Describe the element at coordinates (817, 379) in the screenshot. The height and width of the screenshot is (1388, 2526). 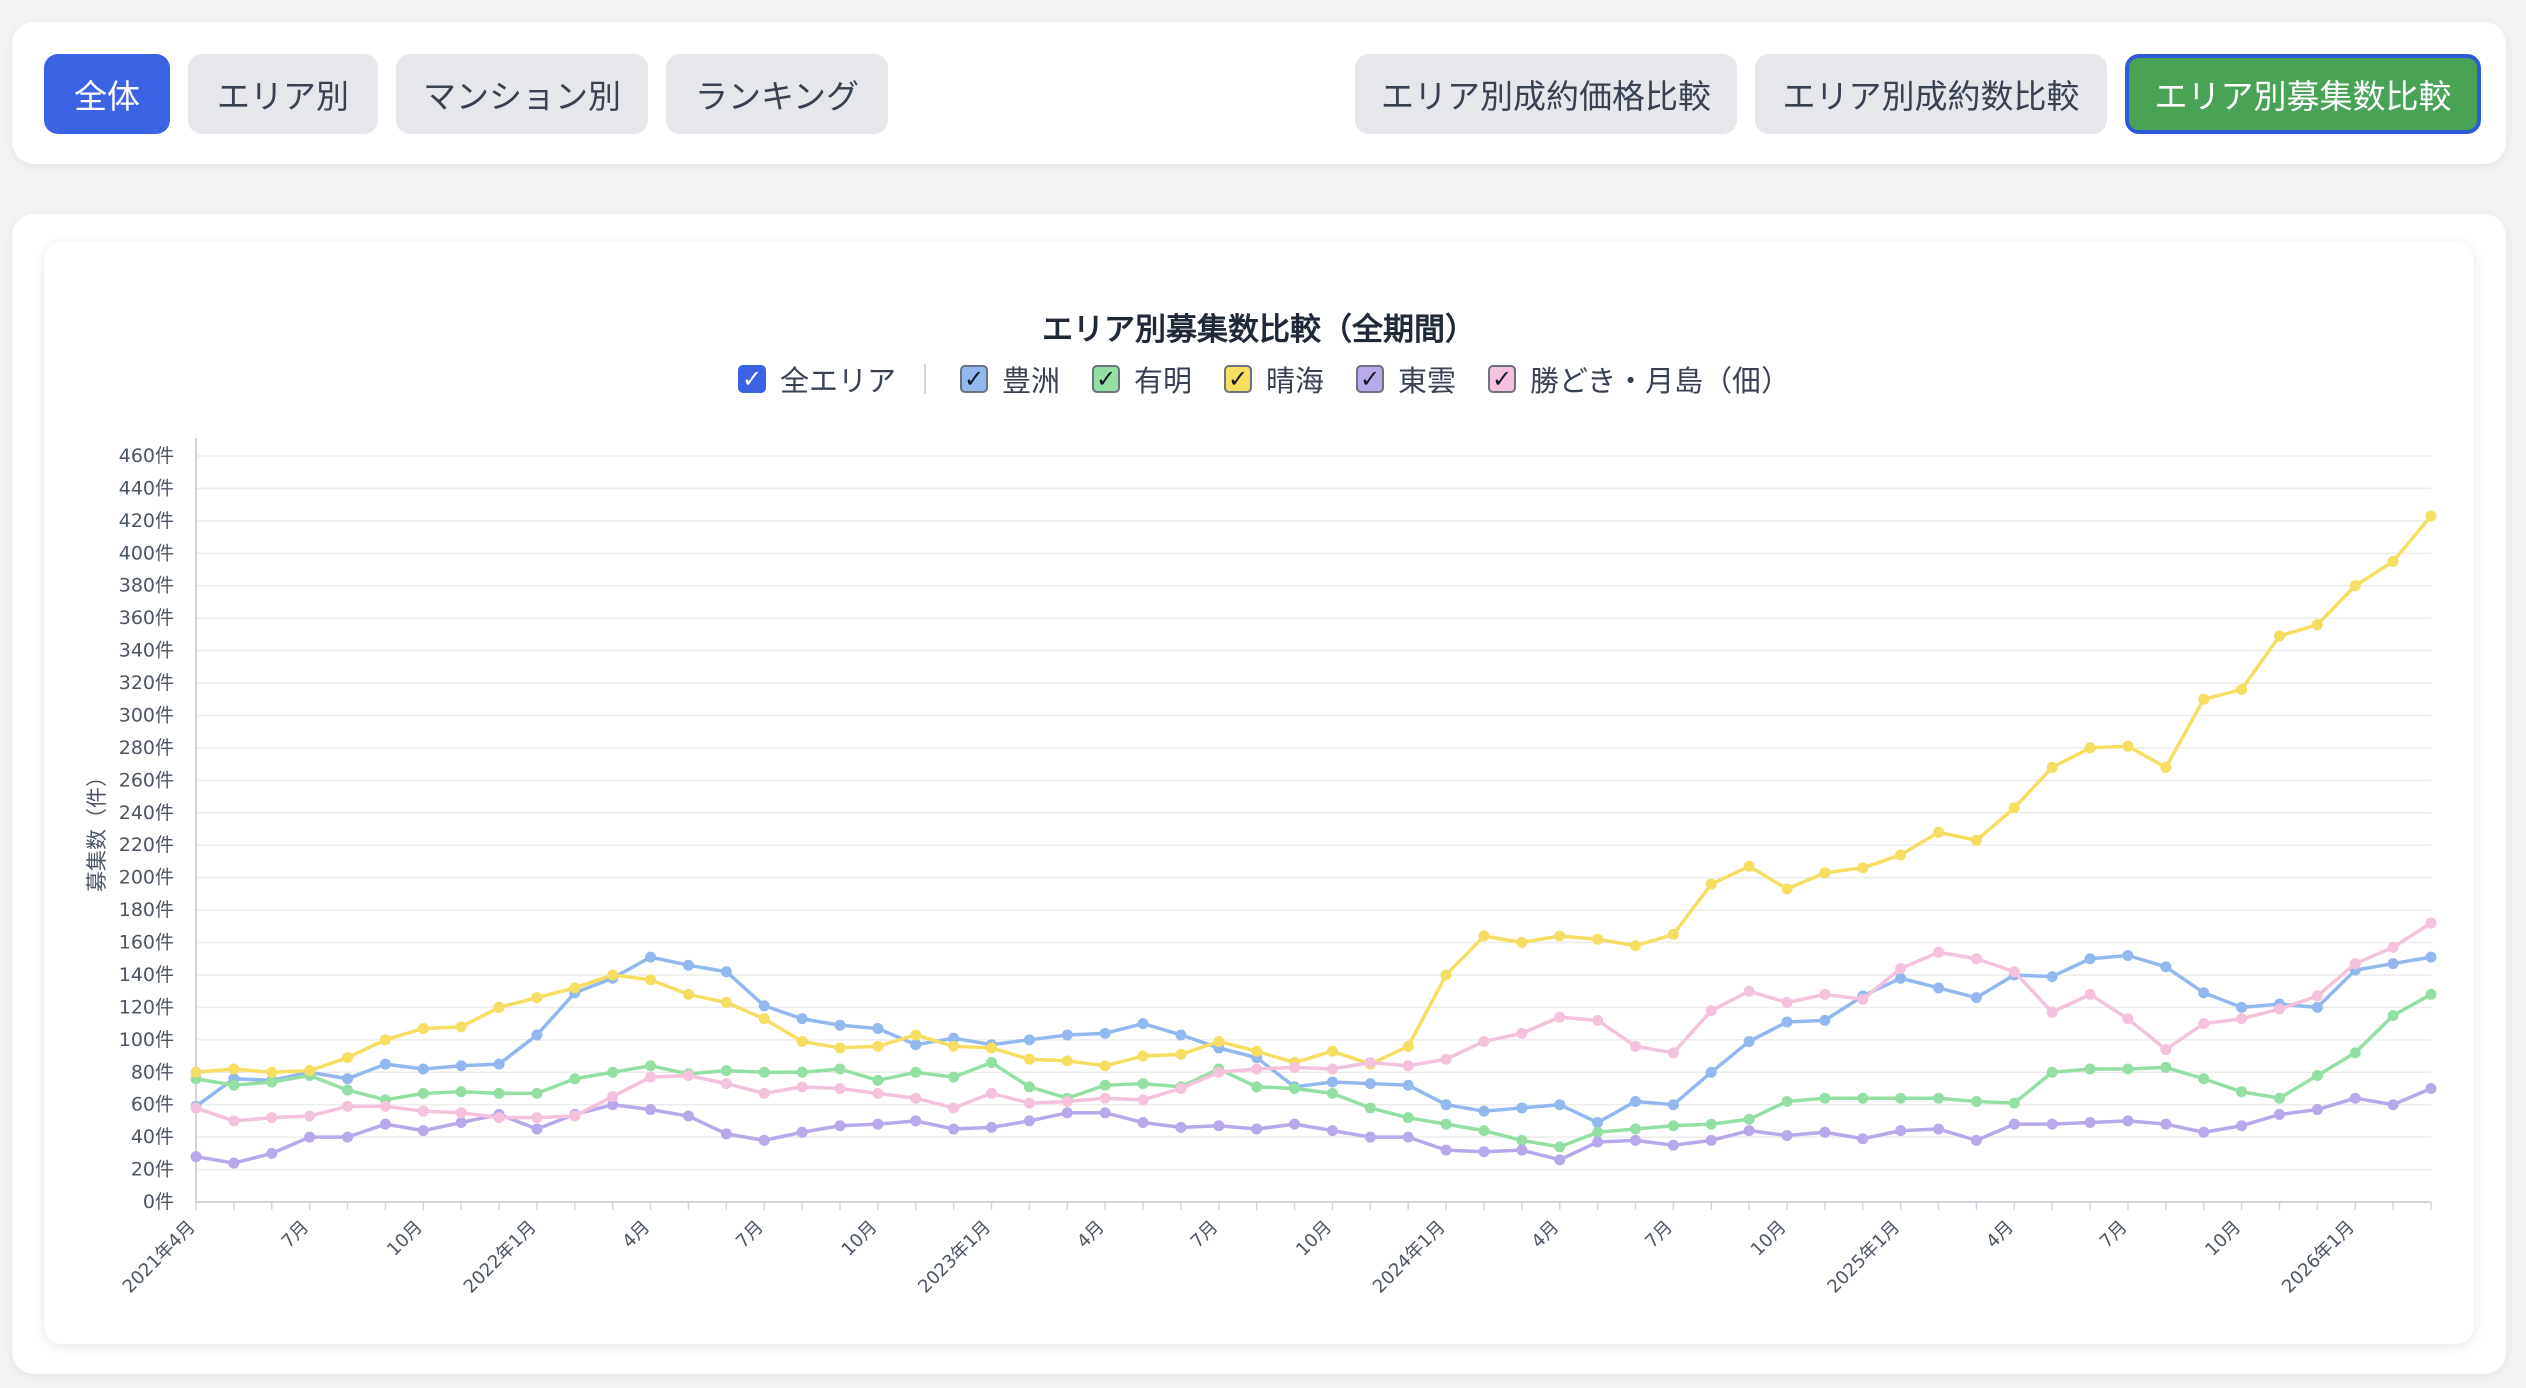
I see `legend-item-all-areas: ✓ 全エリア` at that location.